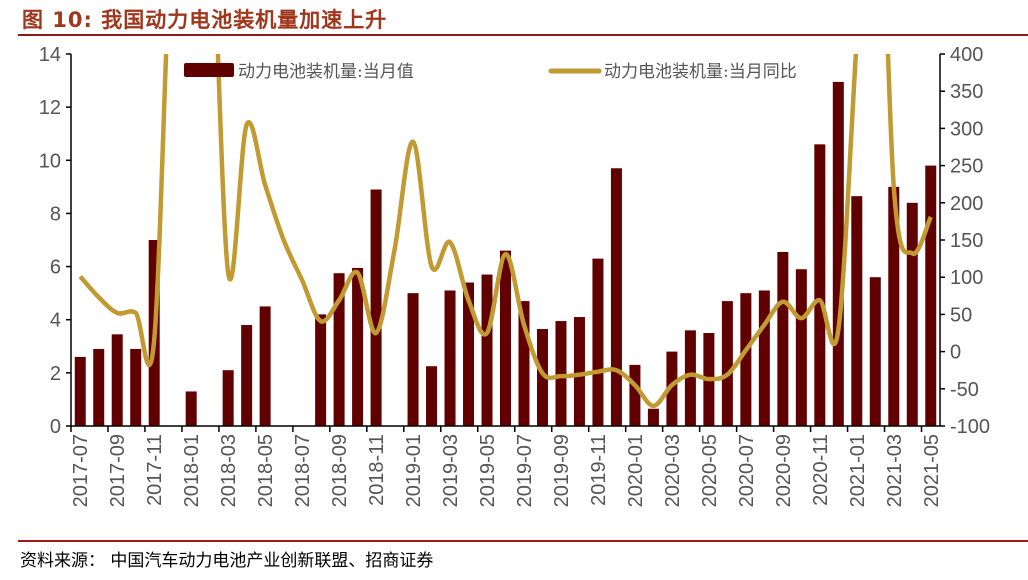  What do you see at coordinates (964, 390) in the screenshot?
I see `right-tick-label: -50` at bounding box center [964, 390].